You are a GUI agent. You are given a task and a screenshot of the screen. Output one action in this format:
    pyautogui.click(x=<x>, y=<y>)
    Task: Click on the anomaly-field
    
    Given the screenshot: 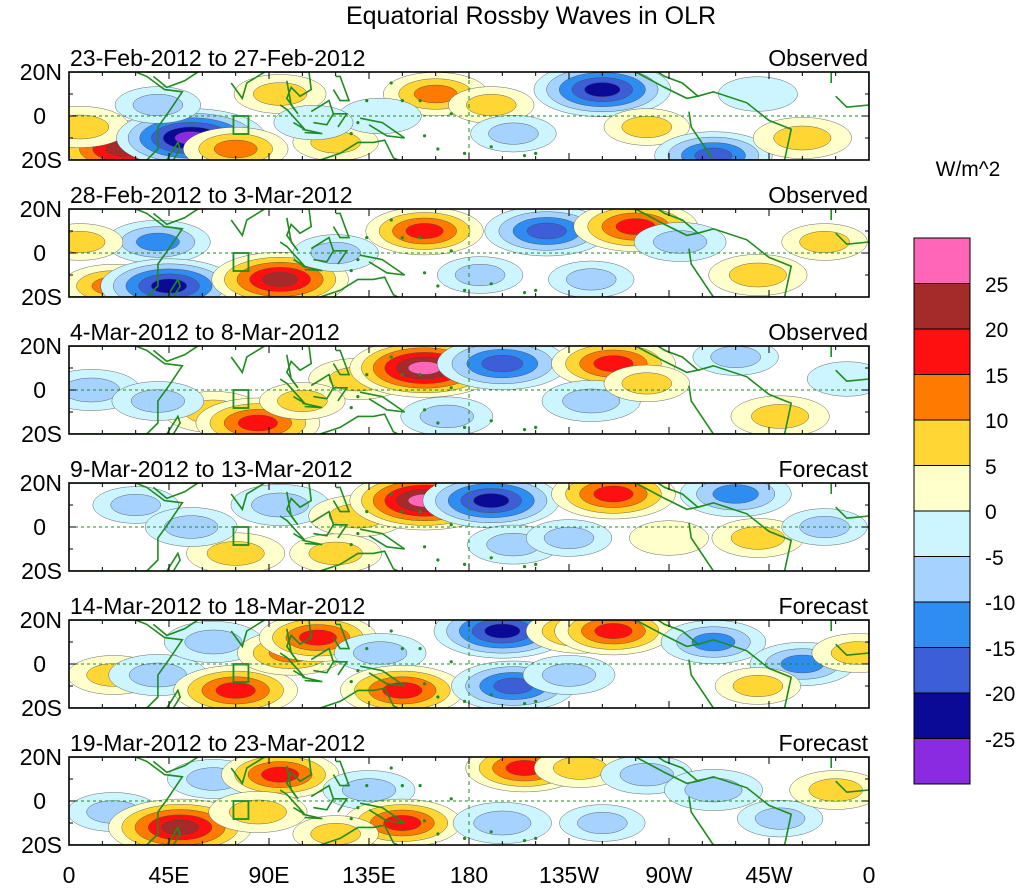 What is the action you would take?
    pyautogui.click(x=469, y=116)
    